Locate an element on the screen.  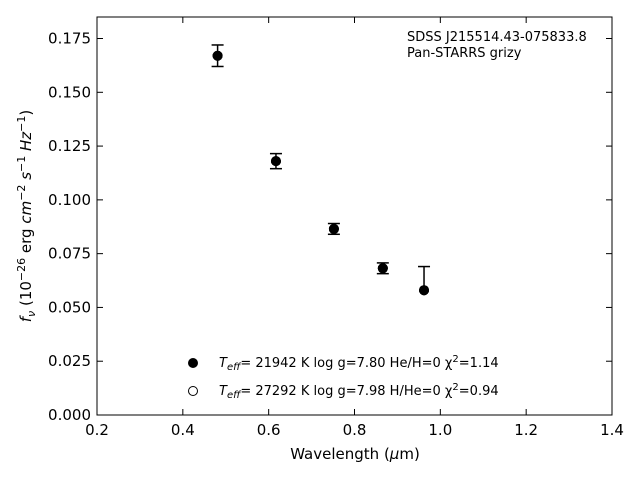
survey-annotation: Pan-STARRS grizy is located at coordinates (464, 53).